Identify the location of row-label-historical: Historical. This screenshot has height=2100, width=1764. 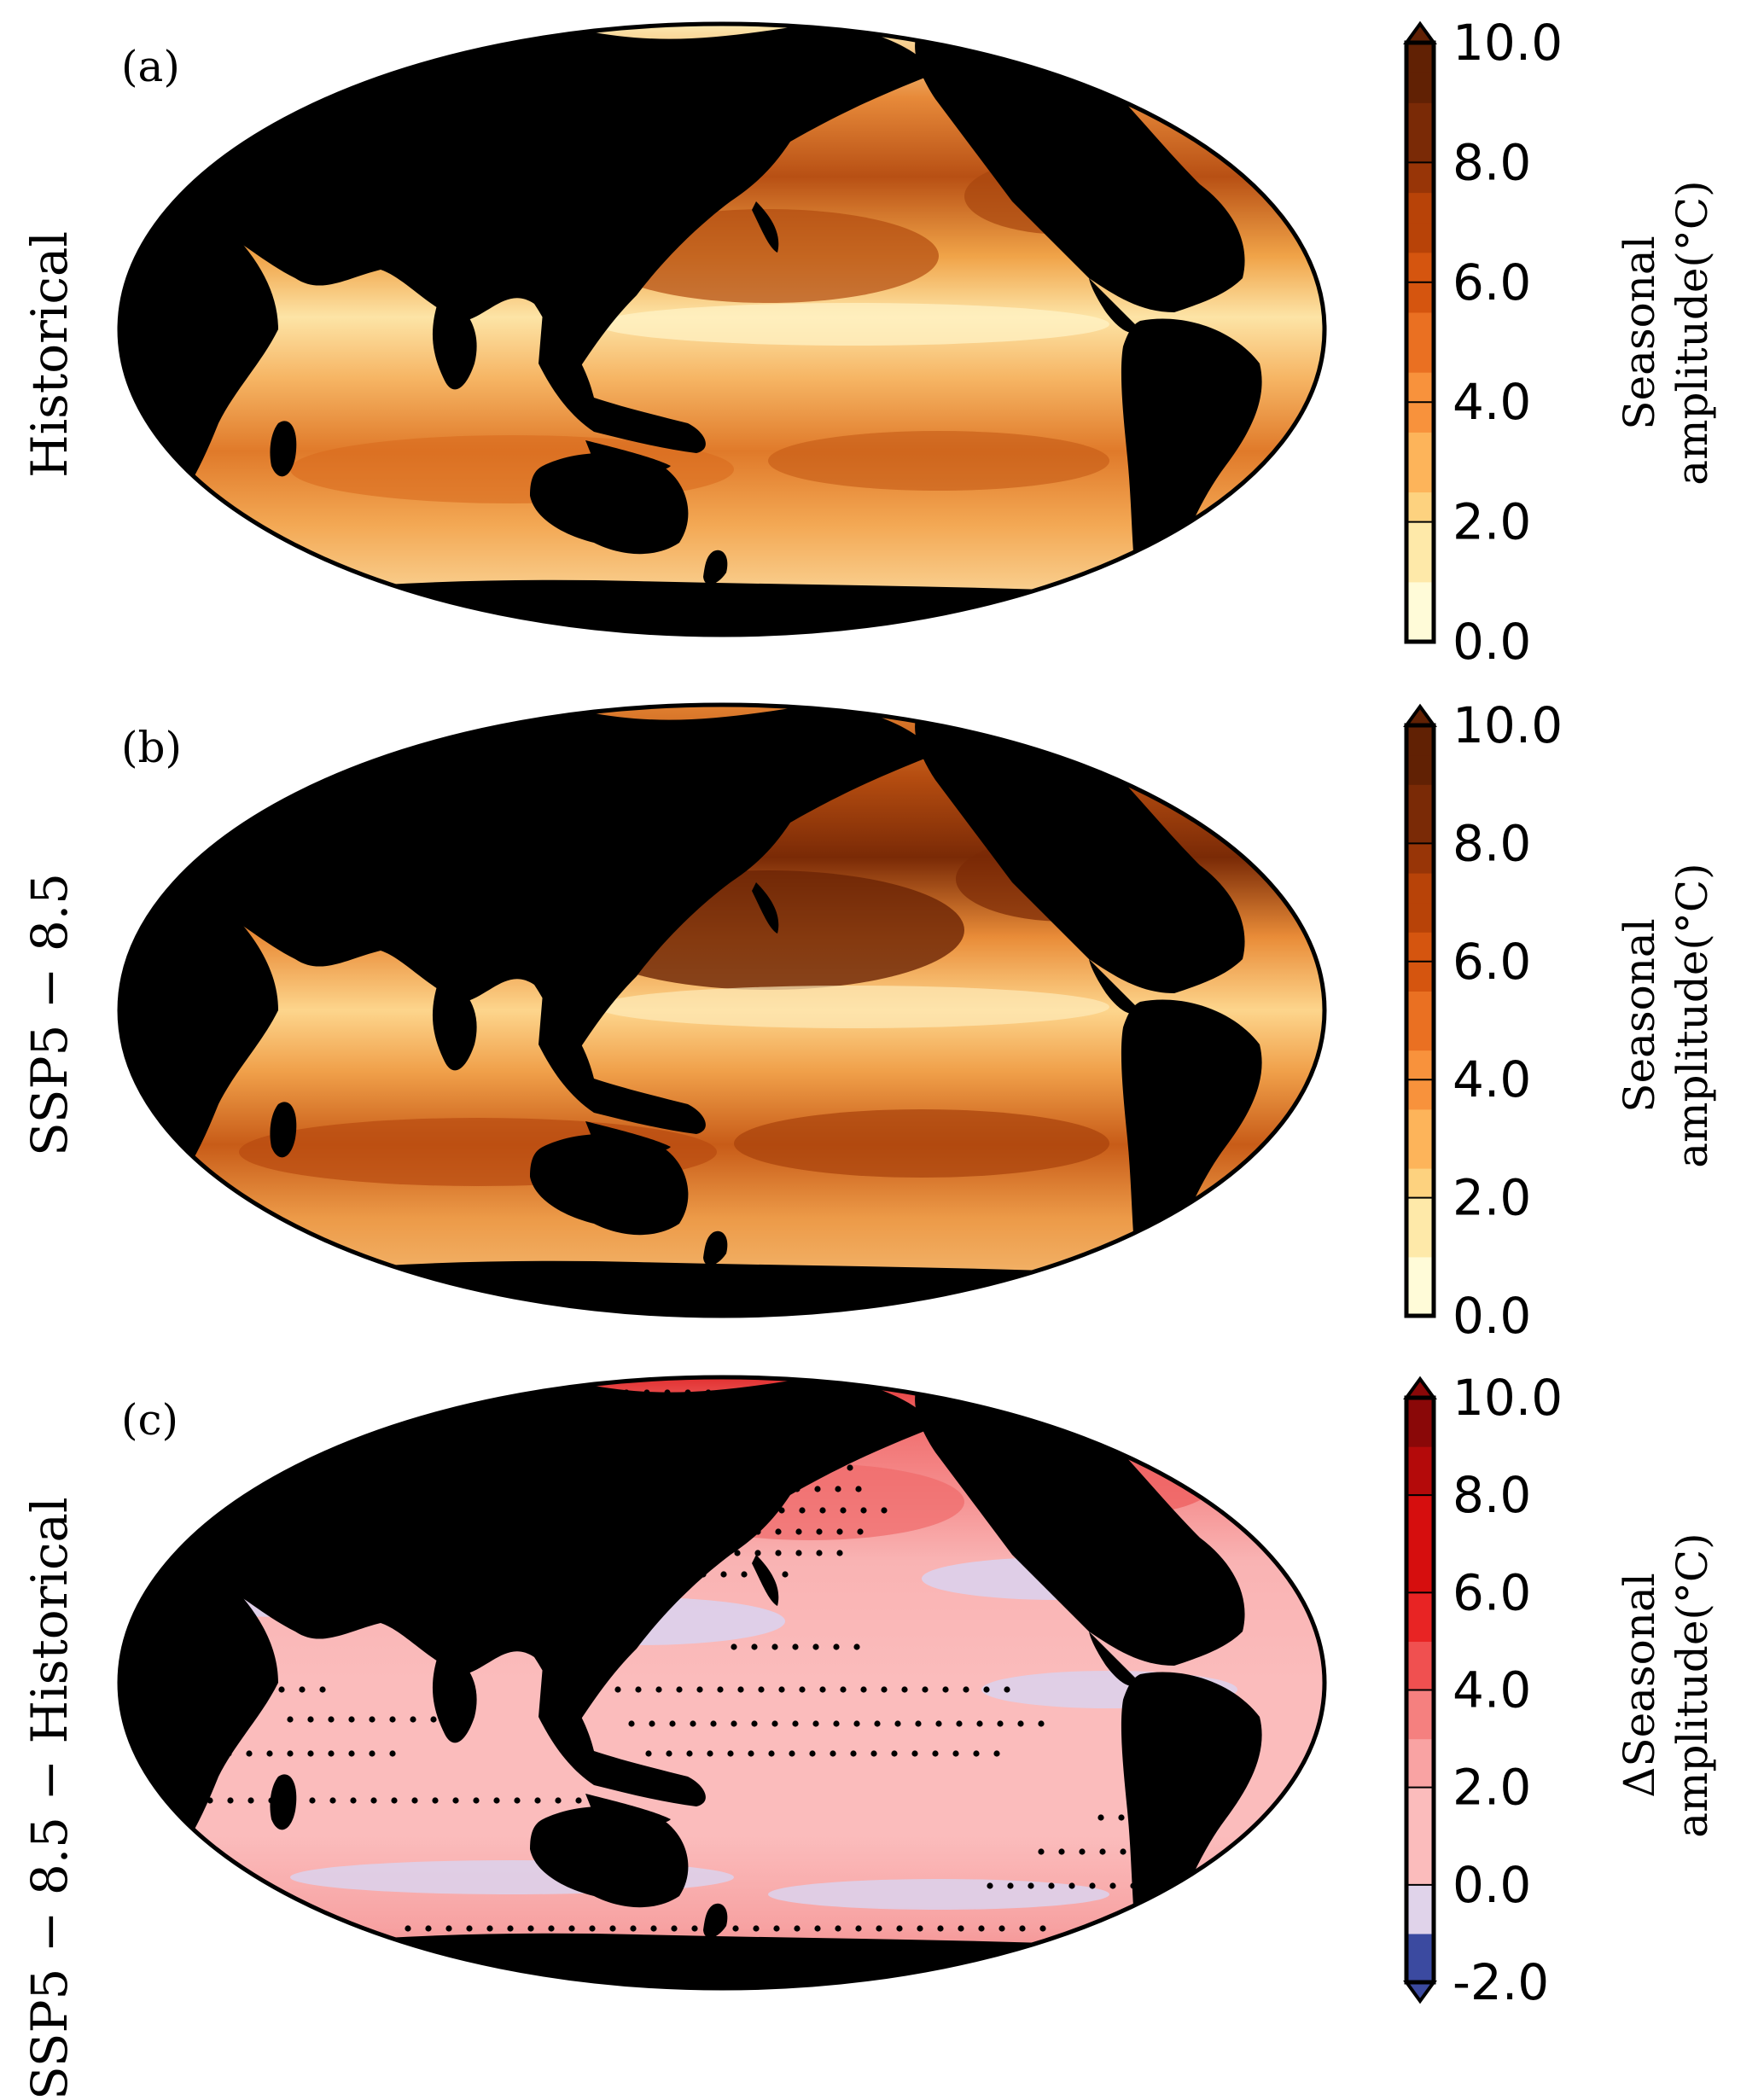
(49, 355).